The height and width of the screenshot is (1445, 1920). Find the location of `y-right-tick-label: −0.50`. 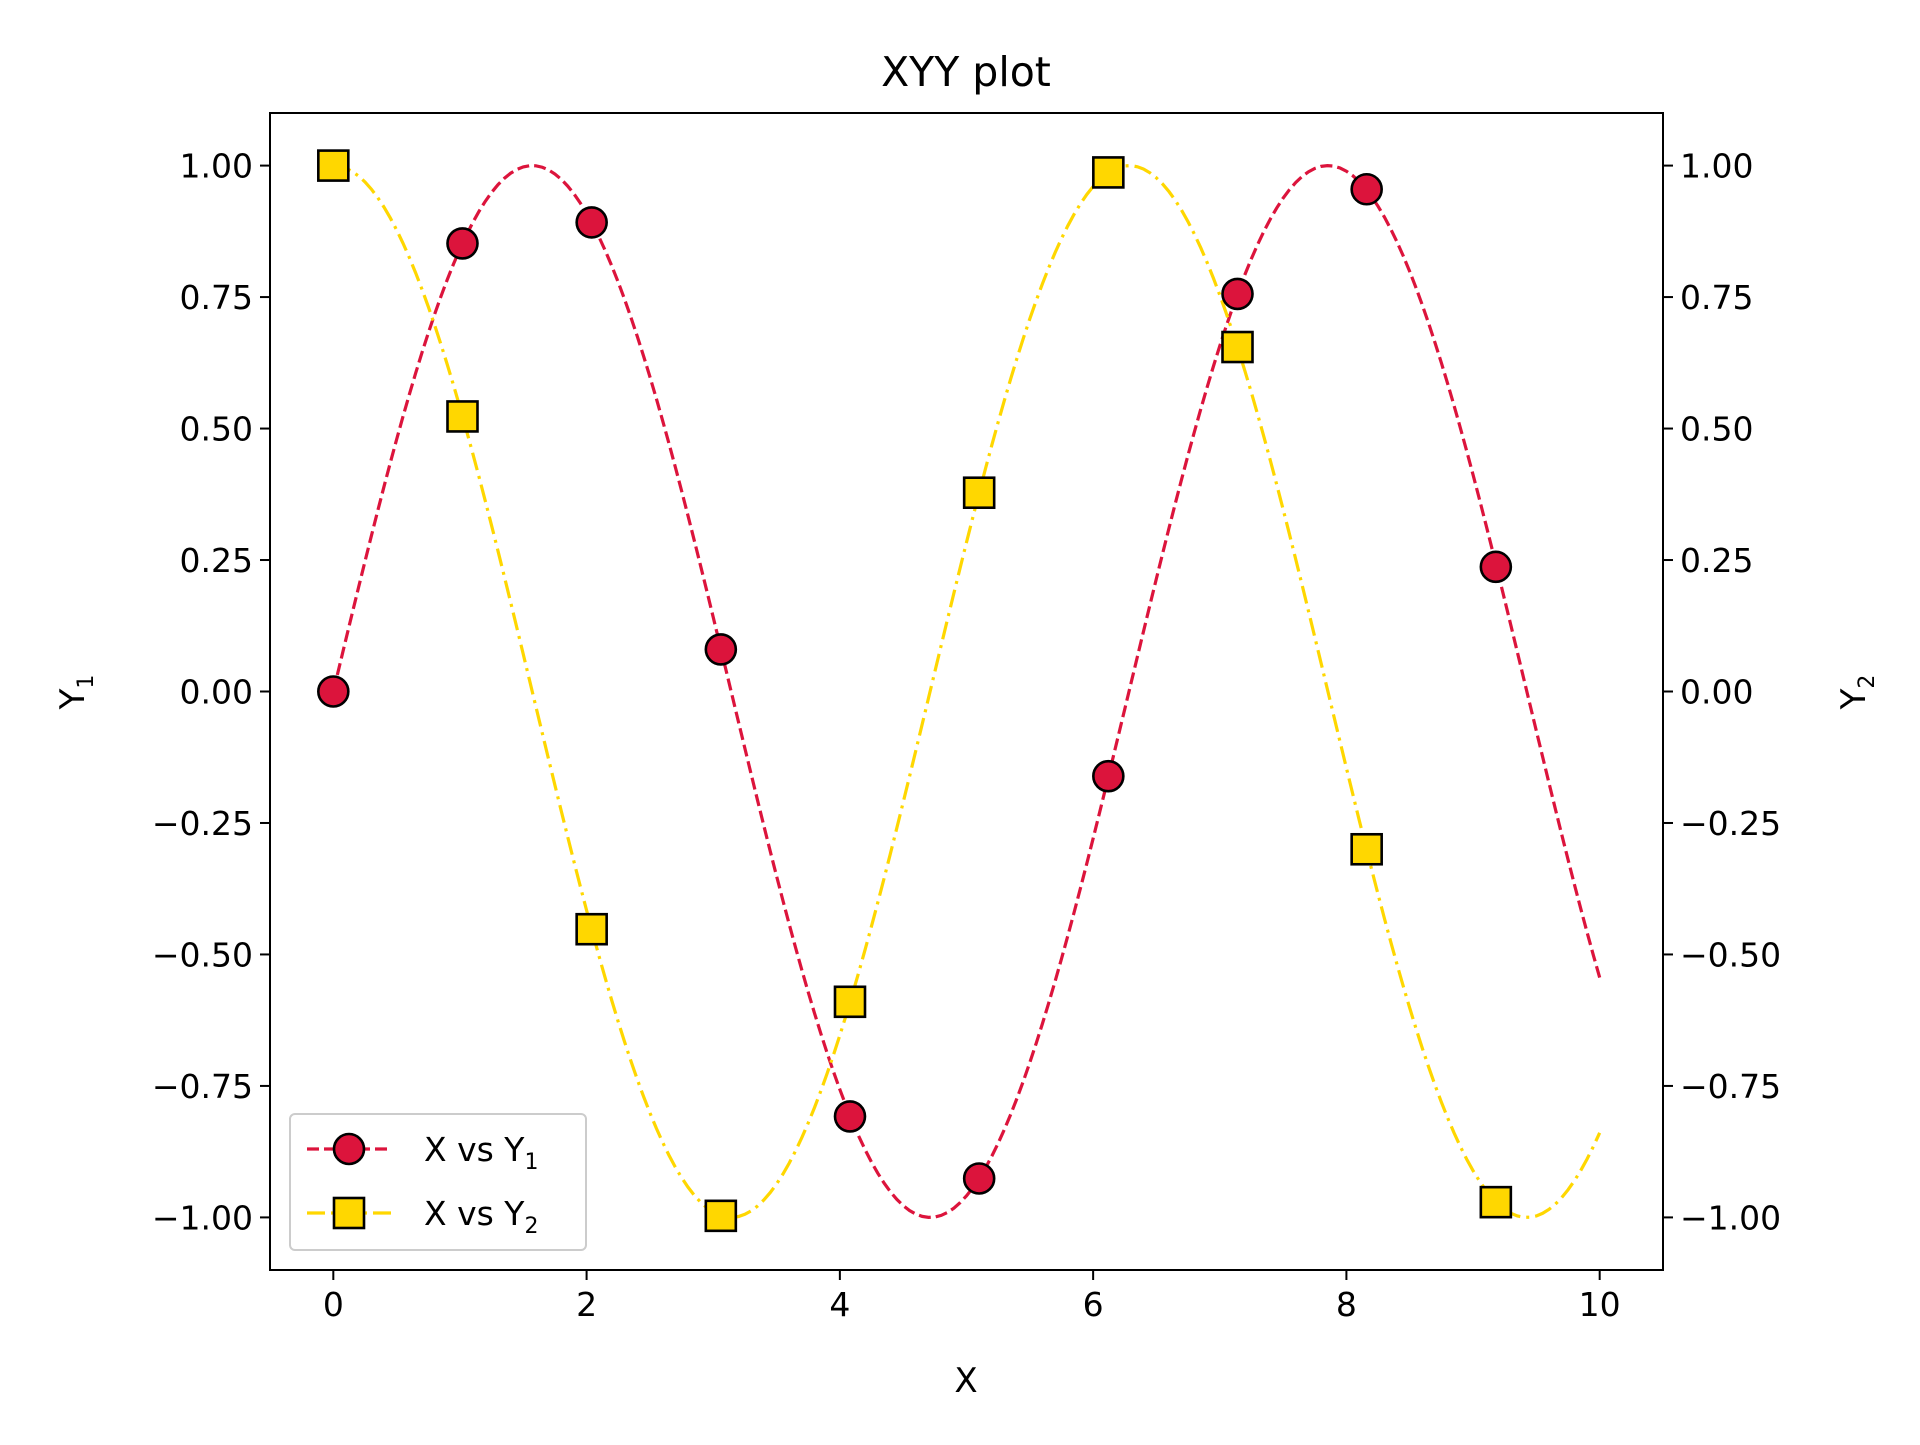

y-right-tick-label: −0.50 is located at coordinates (1730, 954).